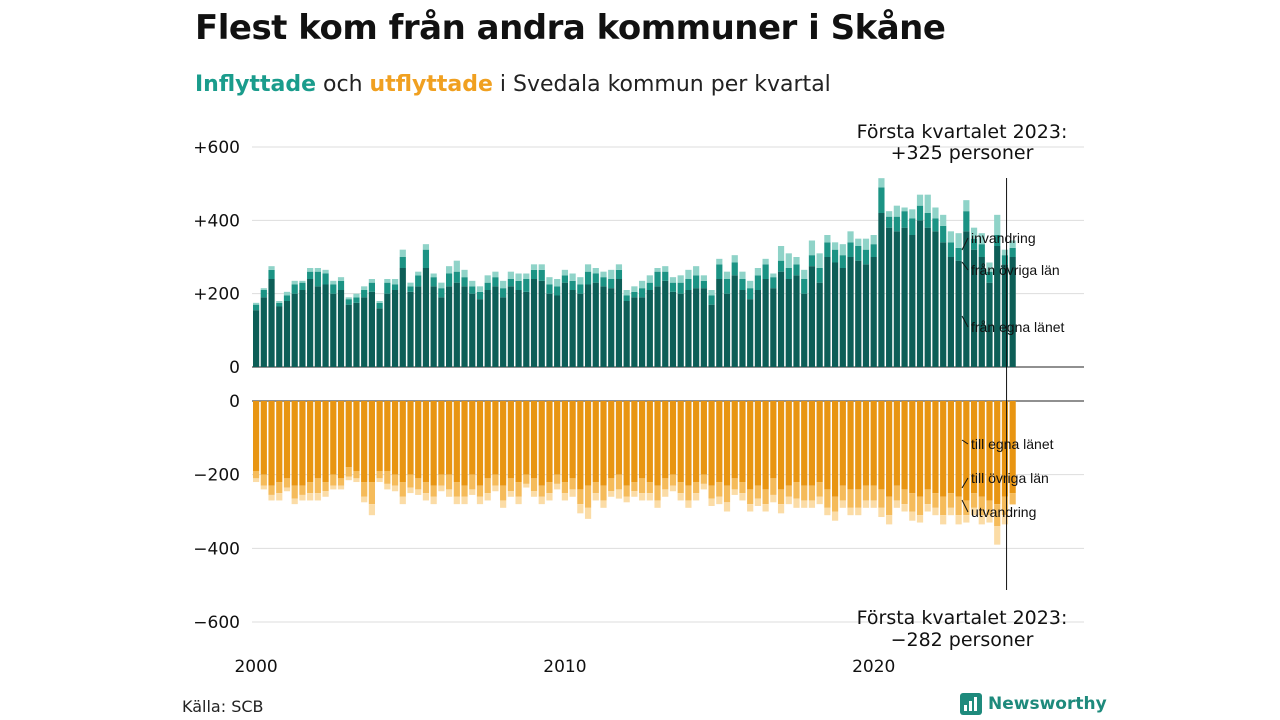 This screenshot has height=720, width=1280. Describe the element at coordinates (665, 84) in the screenshot. I see `subtitle-rest: i Svedala kommun per kvartal` at that location.